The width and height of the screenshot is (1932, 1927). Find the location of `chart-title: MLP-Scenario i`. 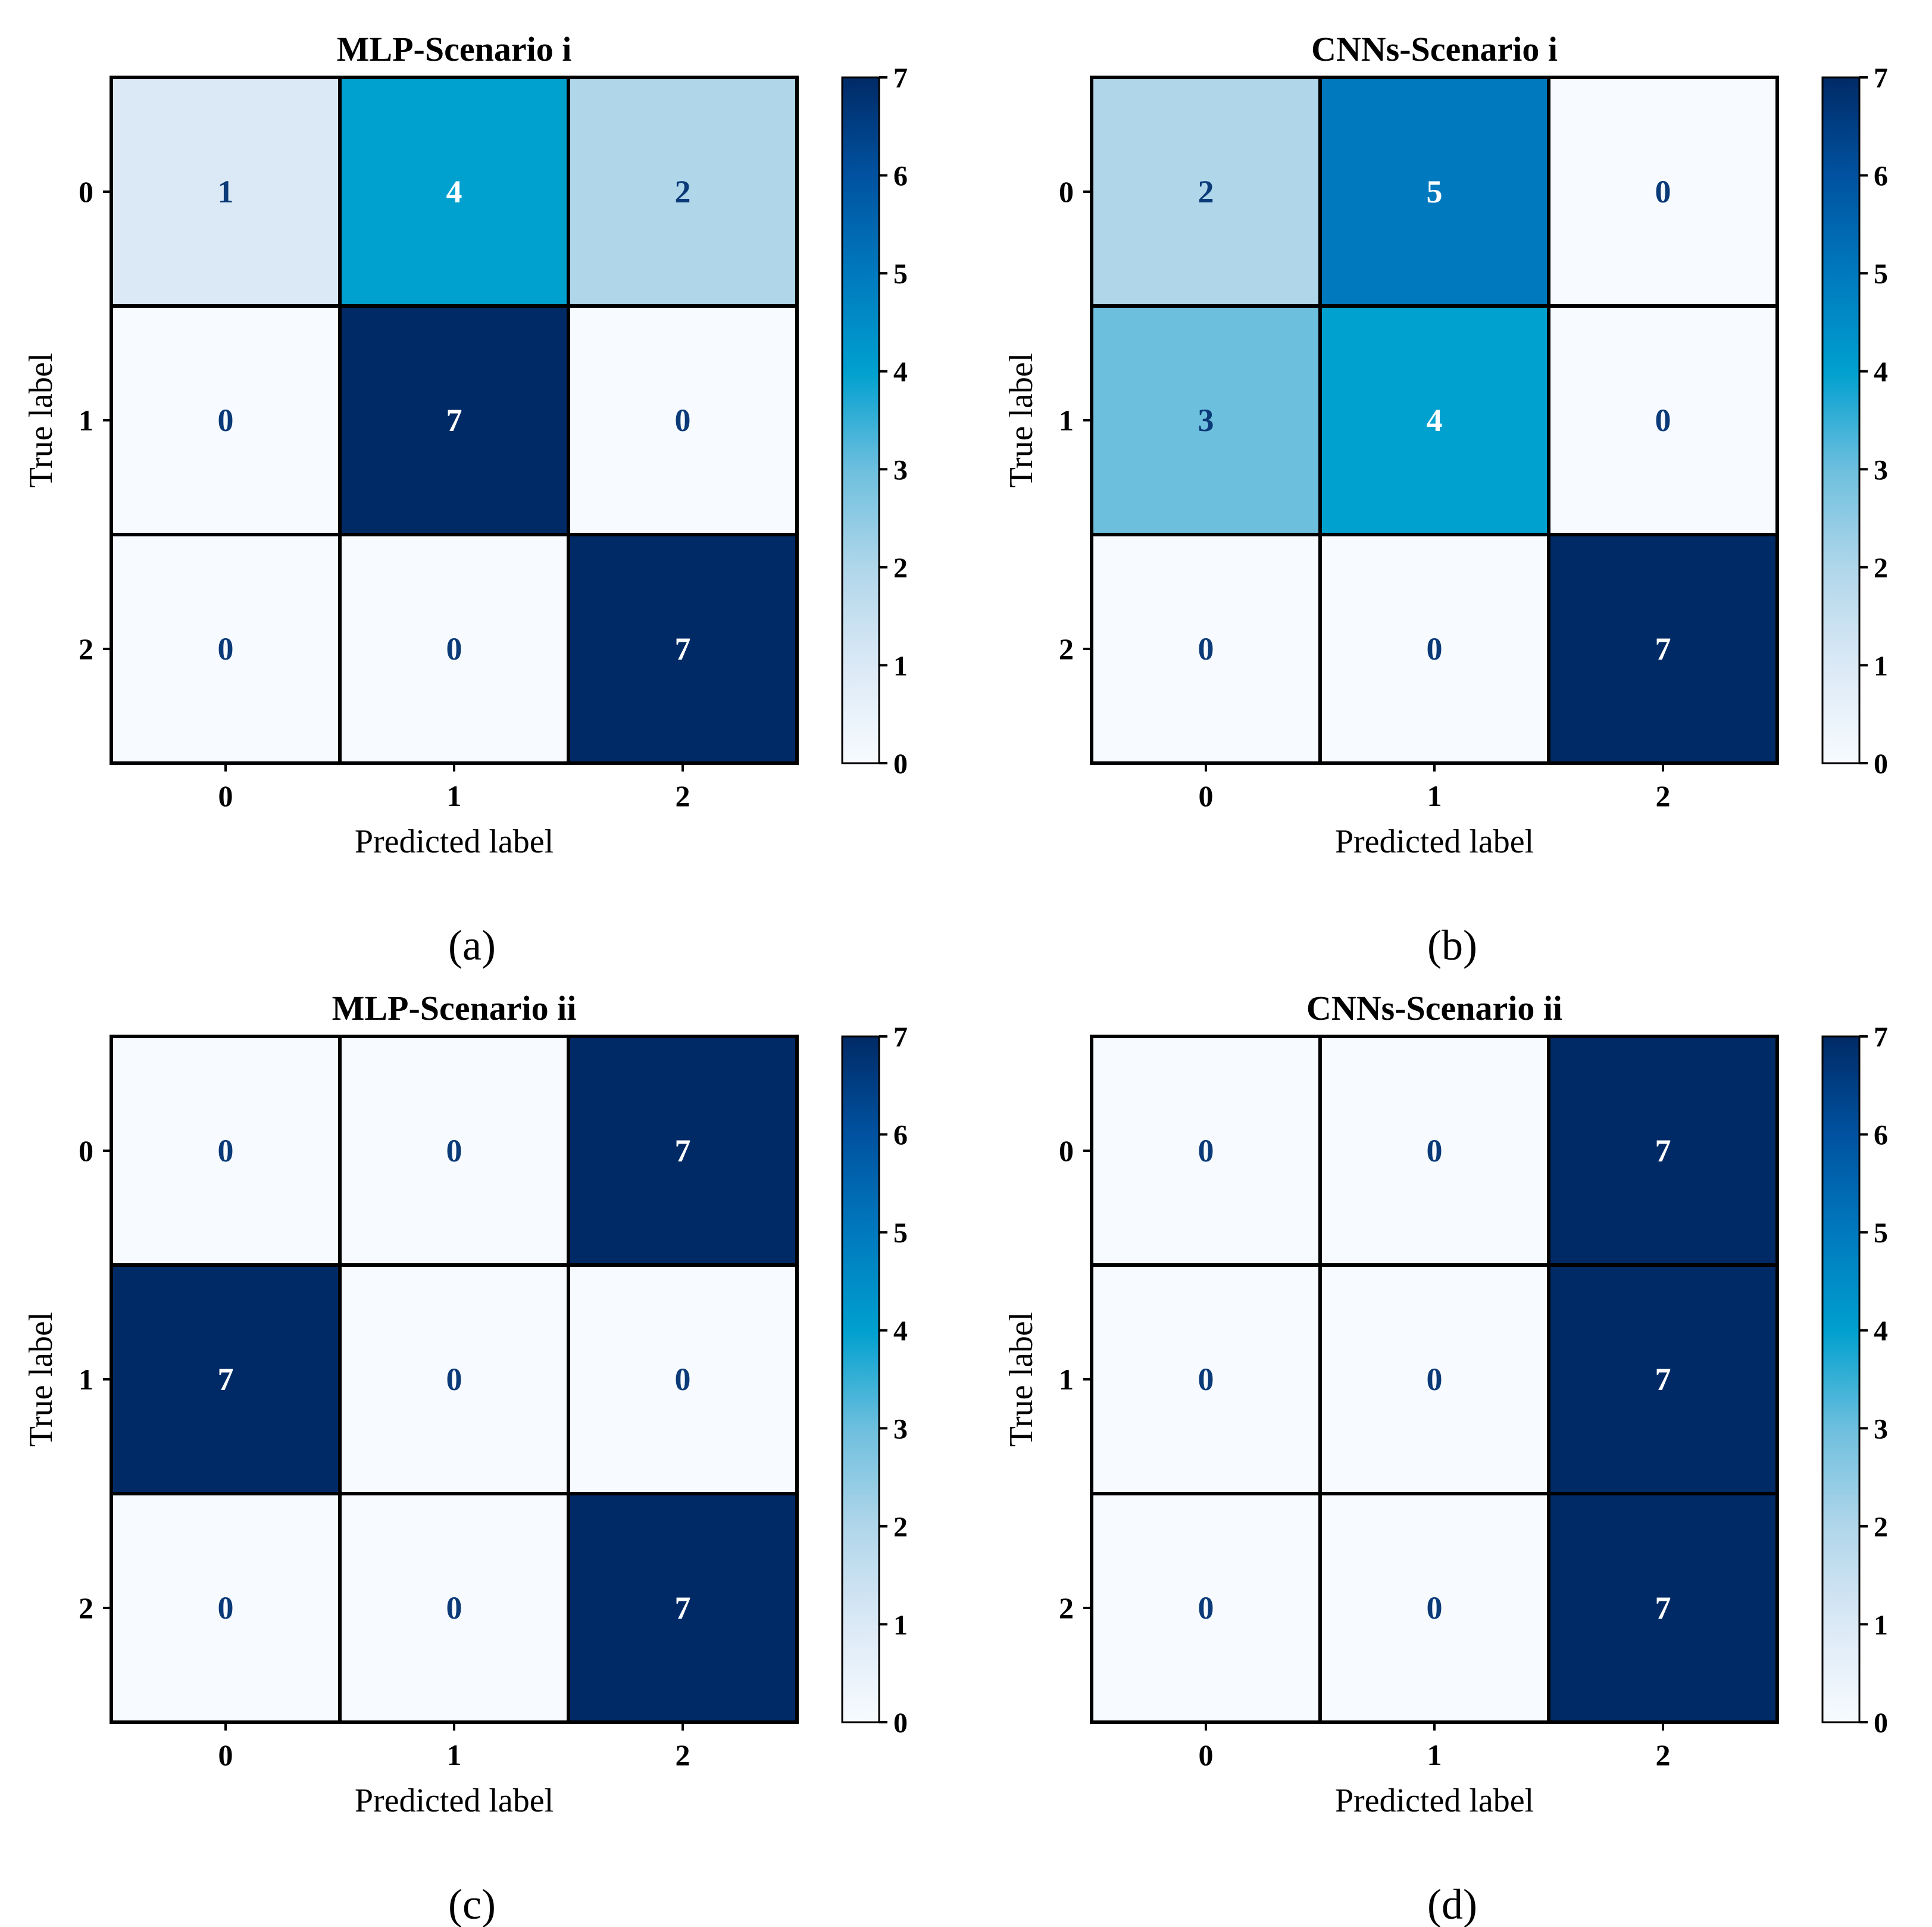

chart-title: MLP-Scenario i is located at coordinates (454, 49).